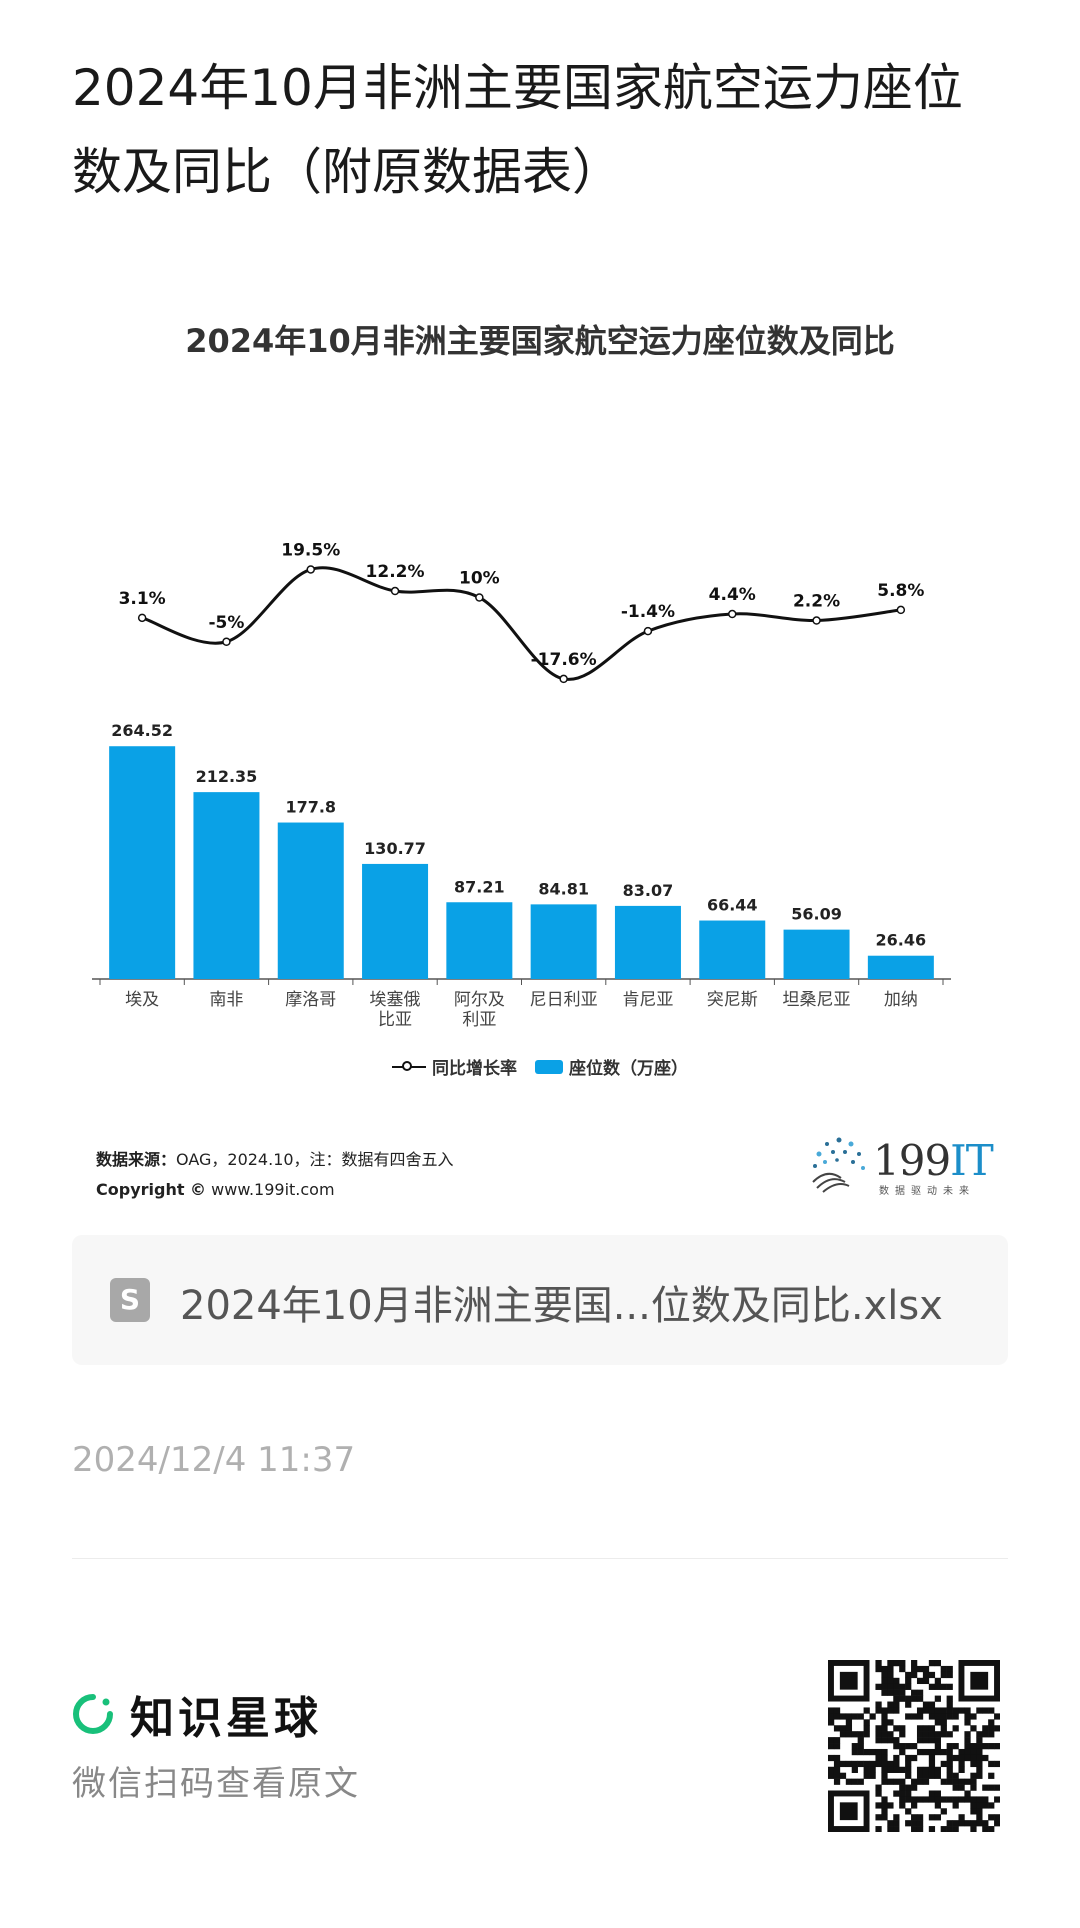  I want to click on growth-label-5: -17.6%, so click(564, 660).